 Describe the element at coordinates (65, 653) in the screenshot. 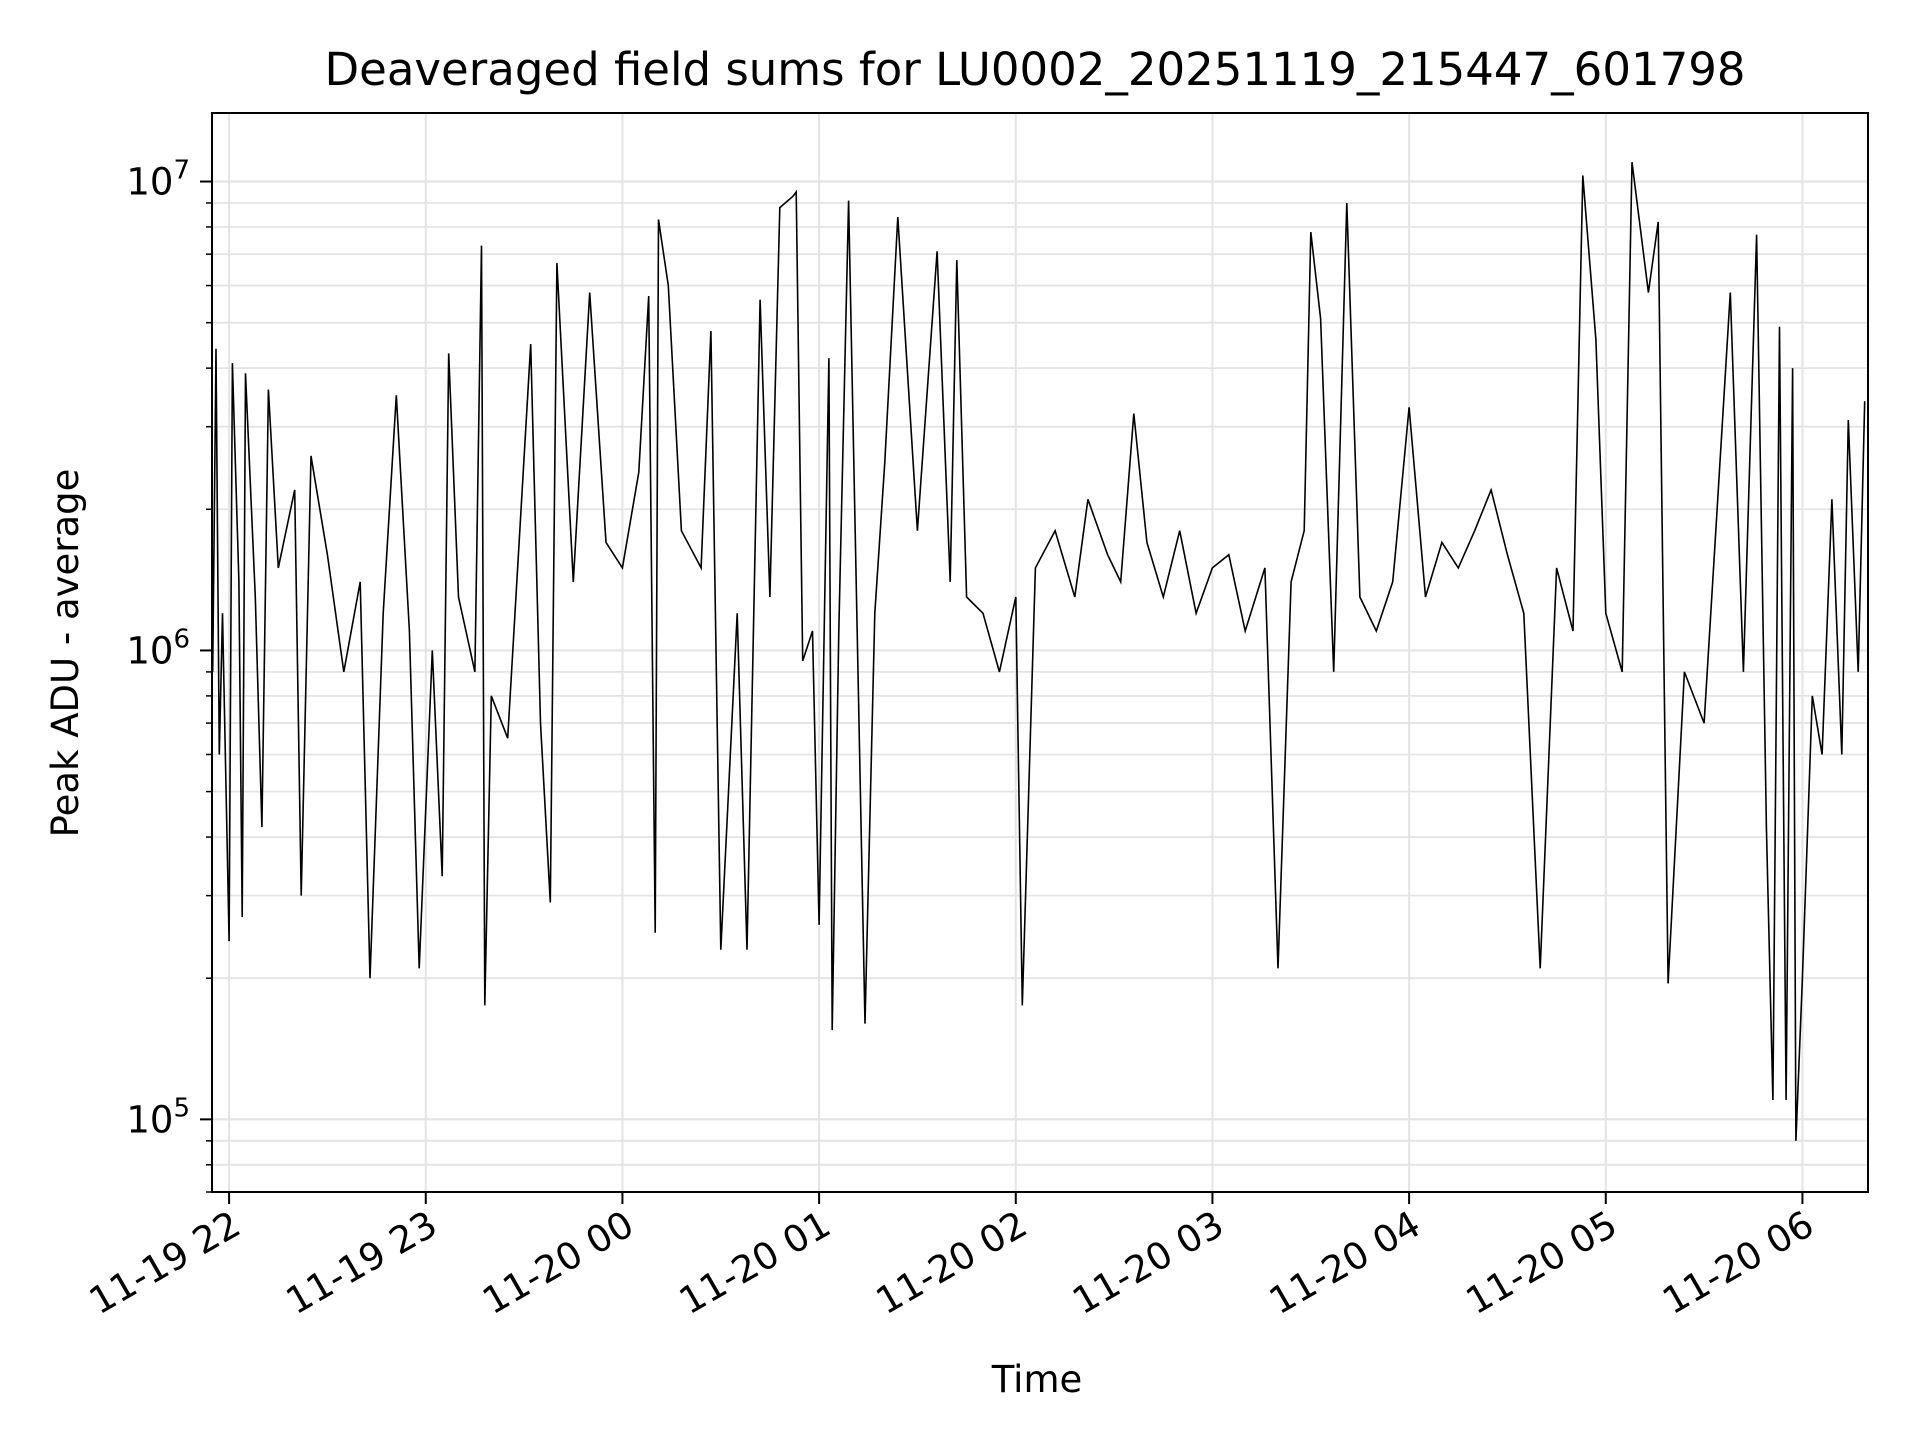

I see `y-axis-label: Peak ADU - average` at that location.